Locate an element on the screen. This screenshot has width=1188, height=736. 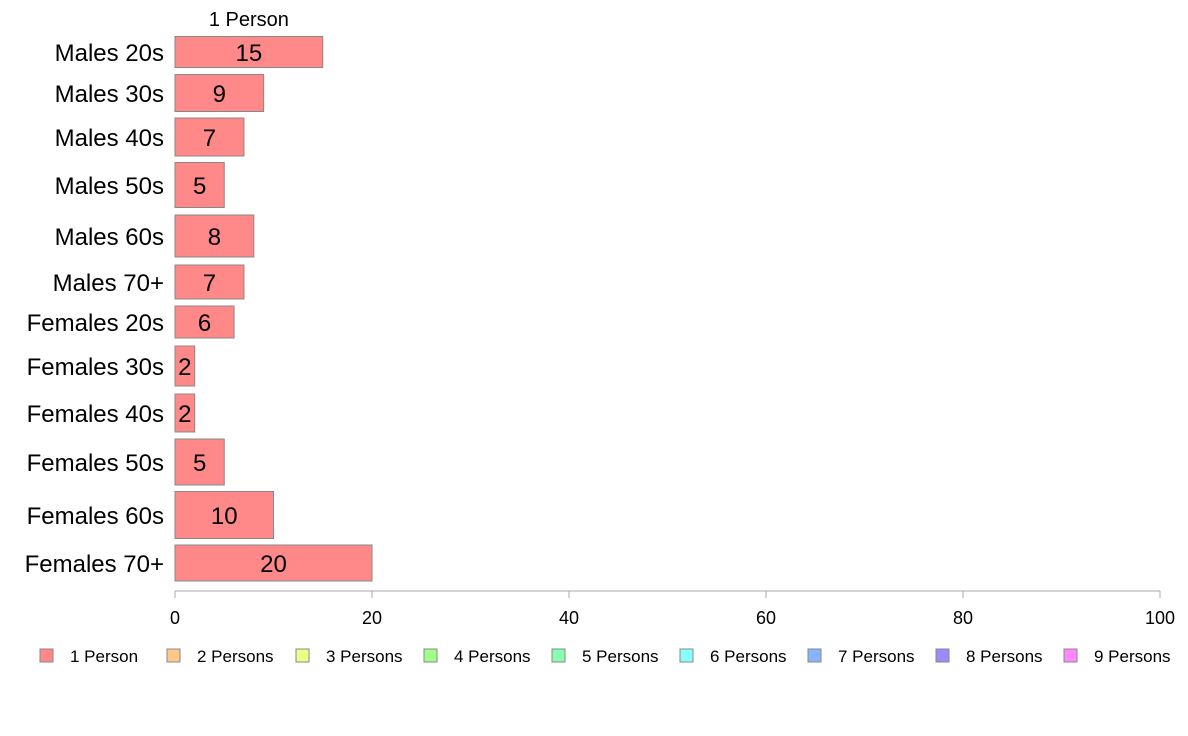
value-label: 9 is located at coordinates (219, 94).